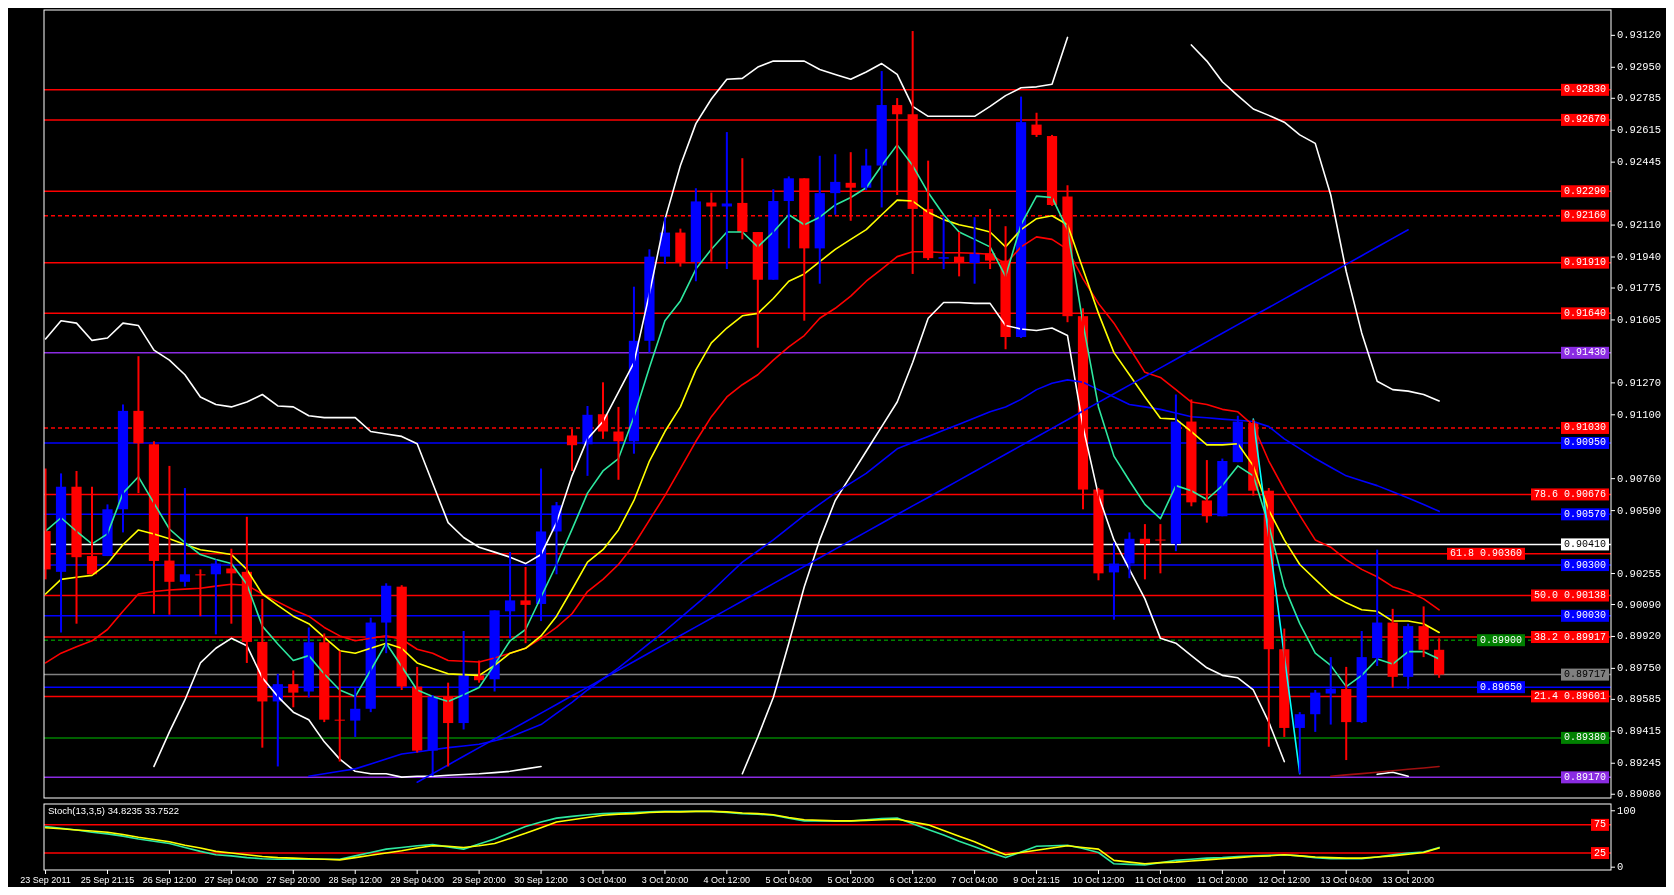 The image size is (1674, 895). What do you see at coordinates (479, 880) in the screenshot?
I see `x-tick-label: 29 Sep 20:00` at bounding box center [479, 880].